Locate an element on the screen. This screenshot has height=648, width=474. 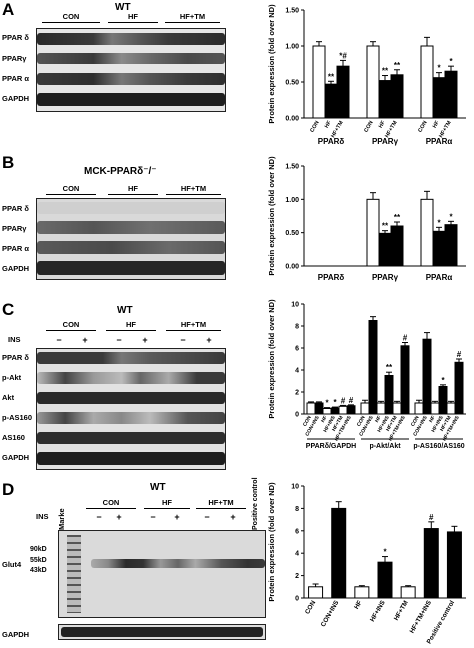
y-tick-label: 0.00 is located at coordinates (292, 267).